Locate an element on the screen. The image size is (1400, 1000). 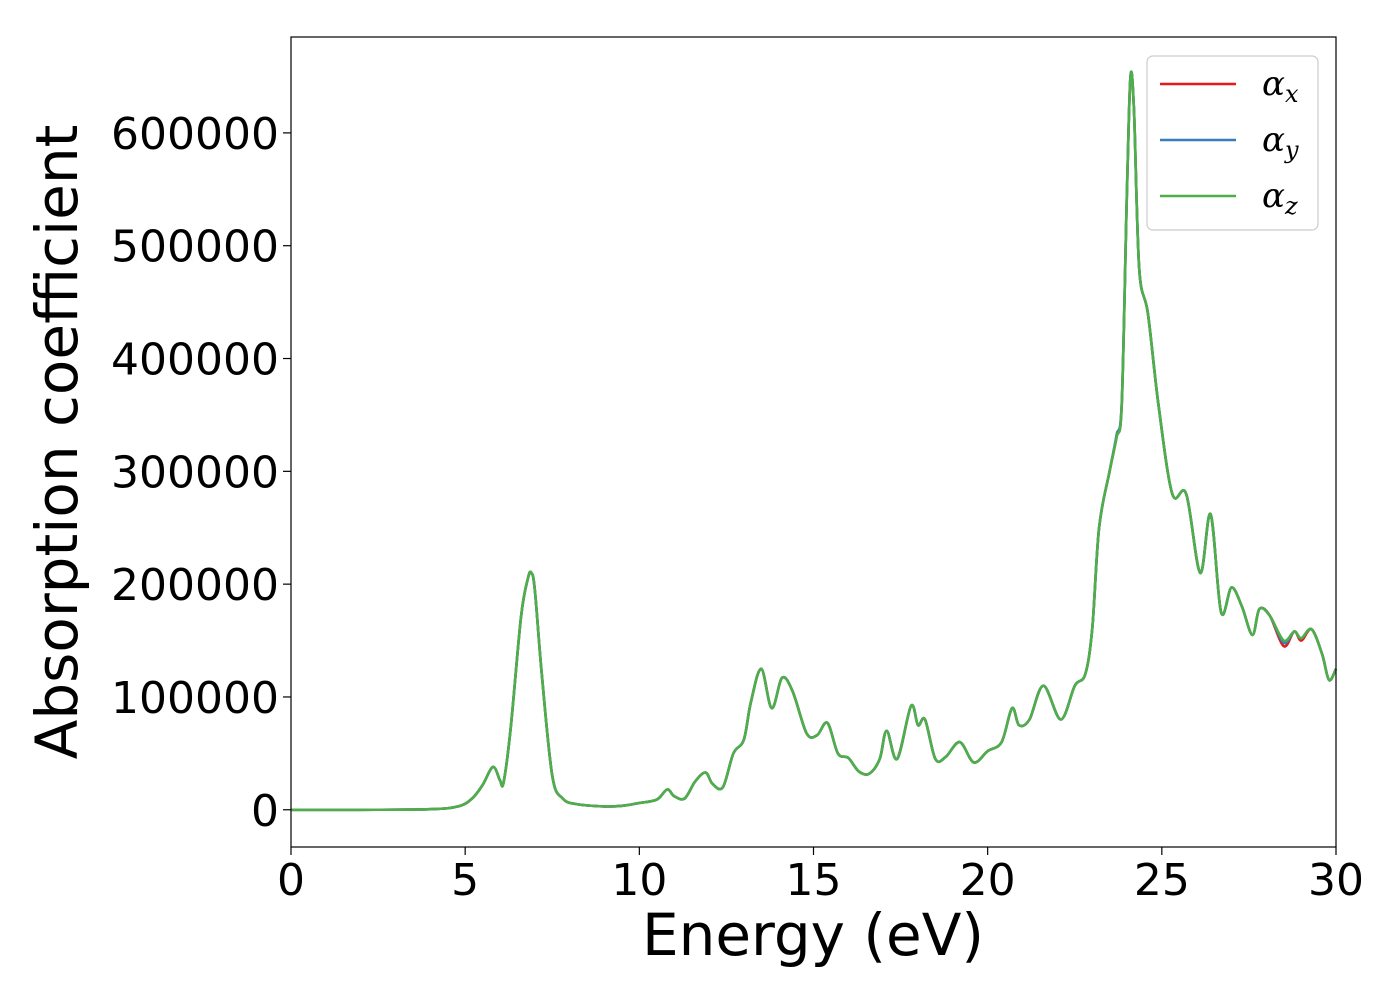
x-tick-label: 0 is located at coordinates (291, 880).